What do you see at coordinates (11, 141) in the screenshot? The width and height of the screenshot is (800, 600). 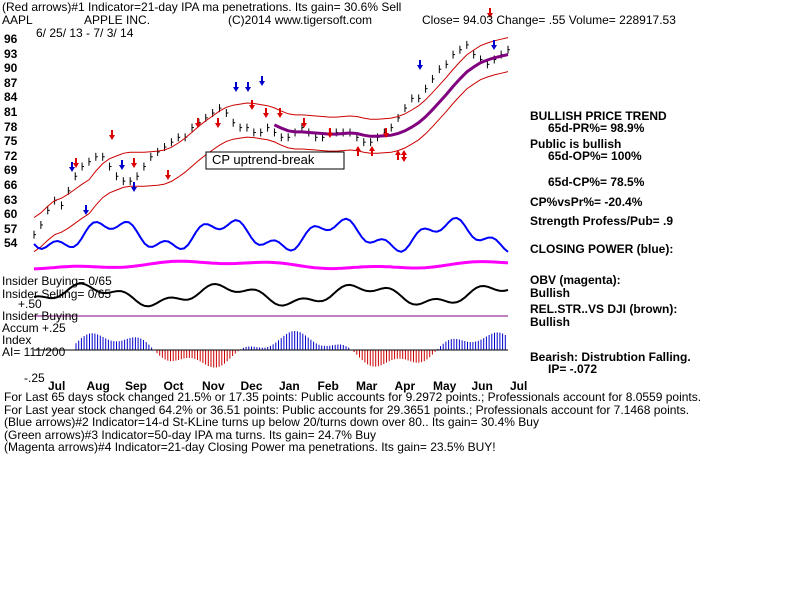 I see `price-tick-75: 75` at bounding box center [11, 141].